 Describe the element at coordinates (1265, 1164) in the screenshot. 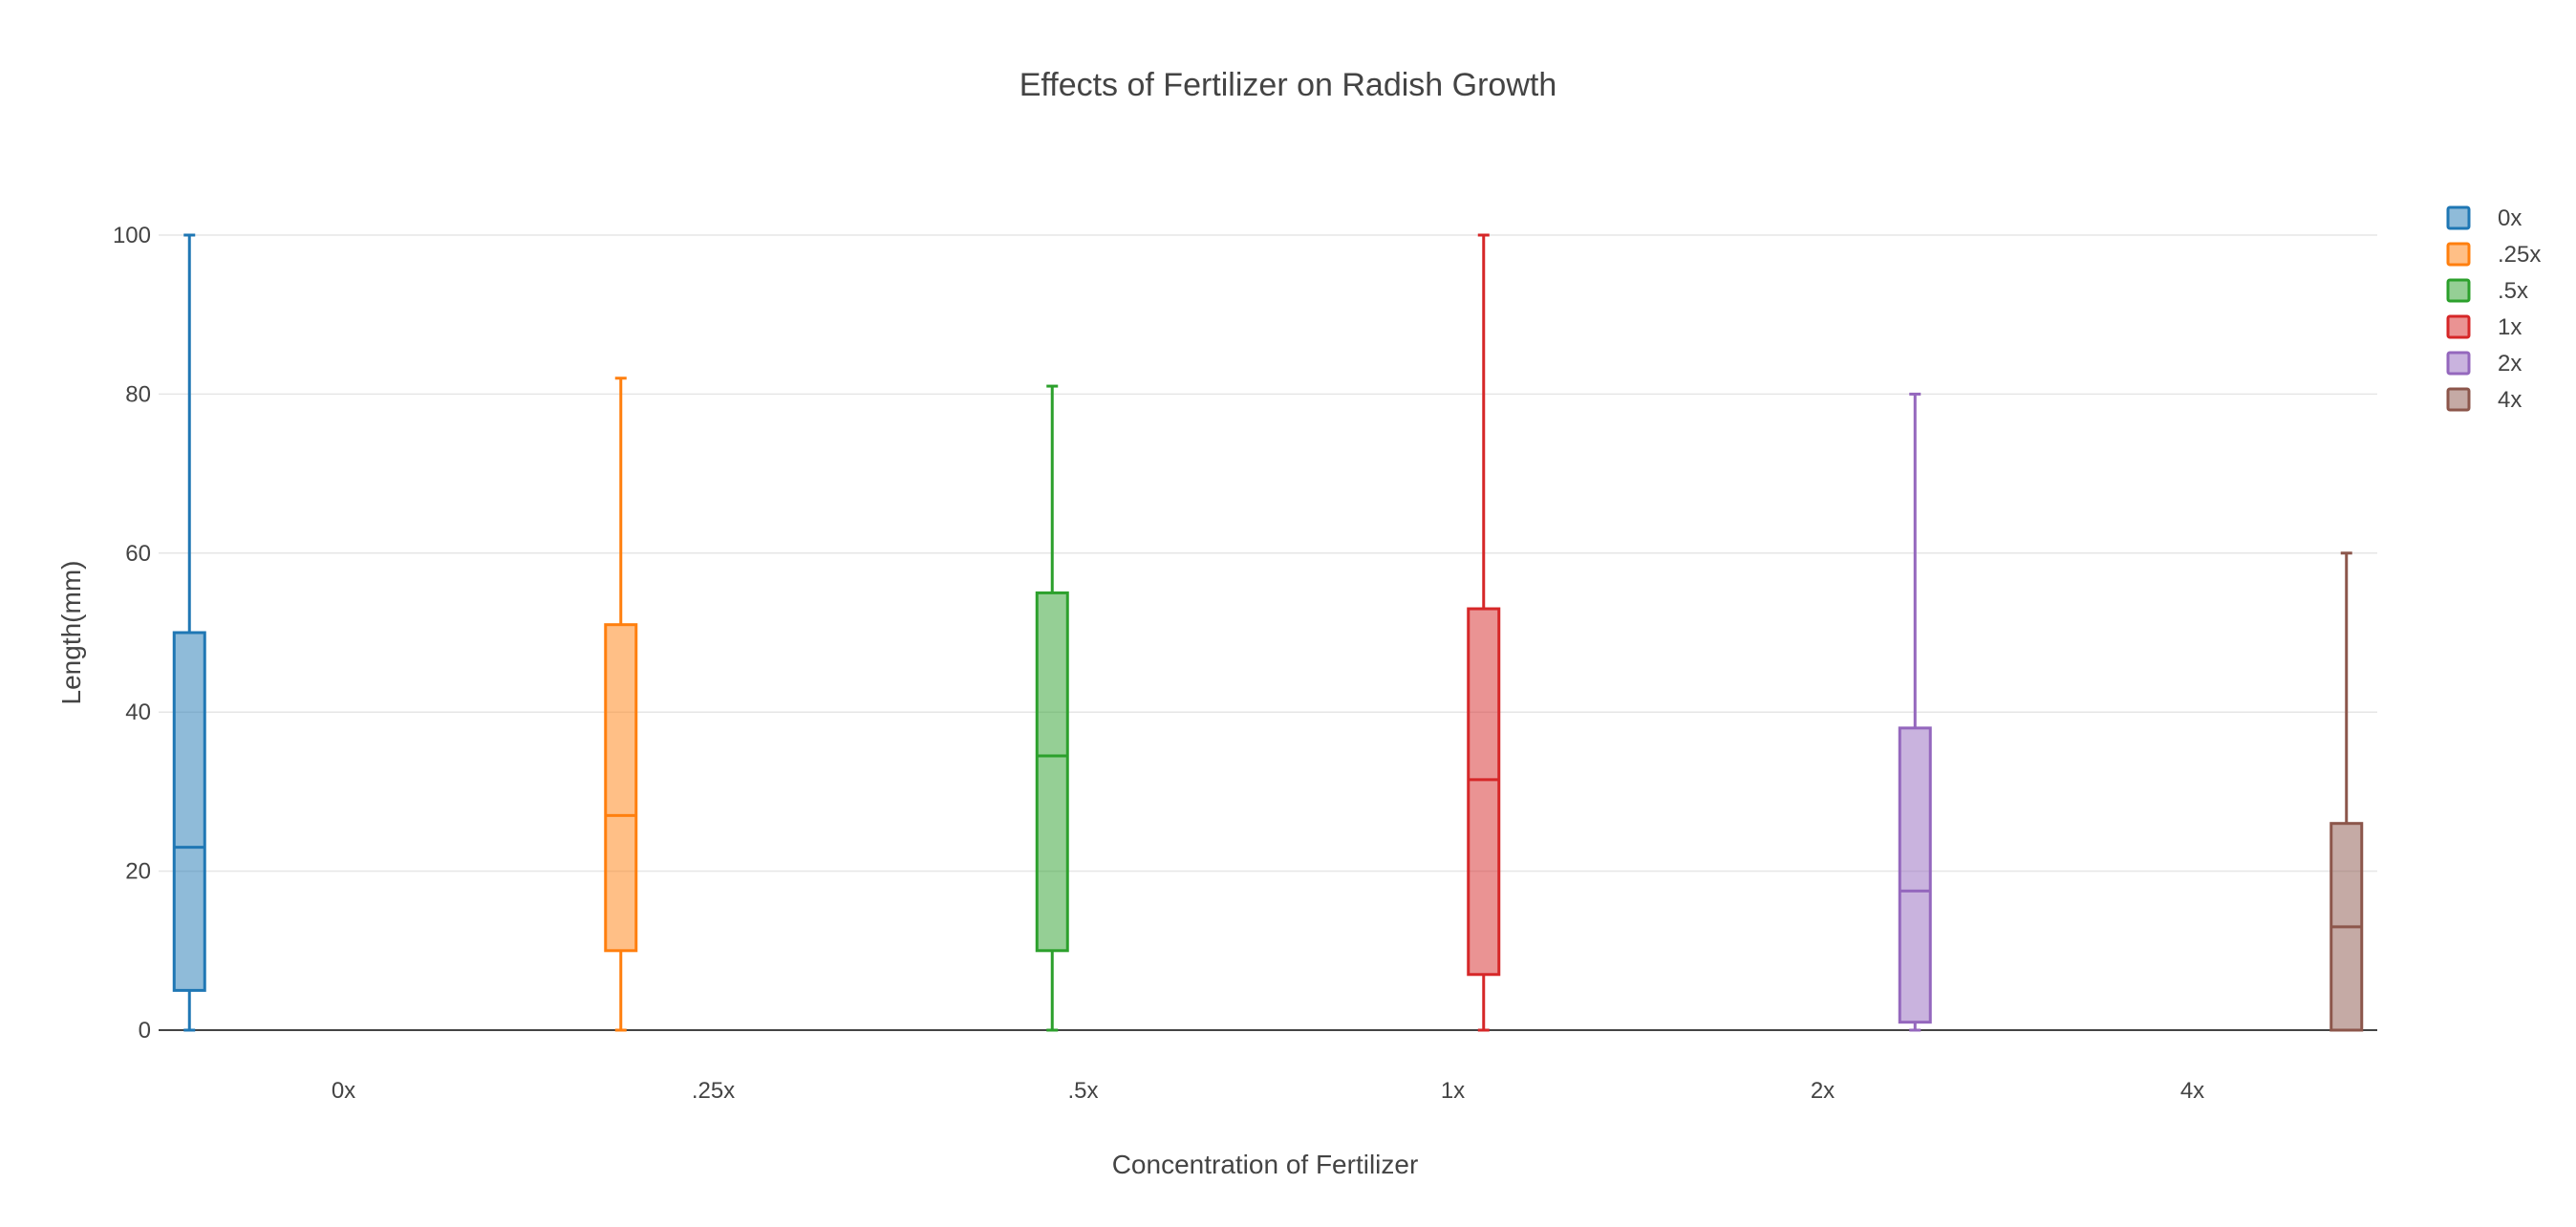

I see `x-axis-title: Concentration of Fertilizer` at that location.